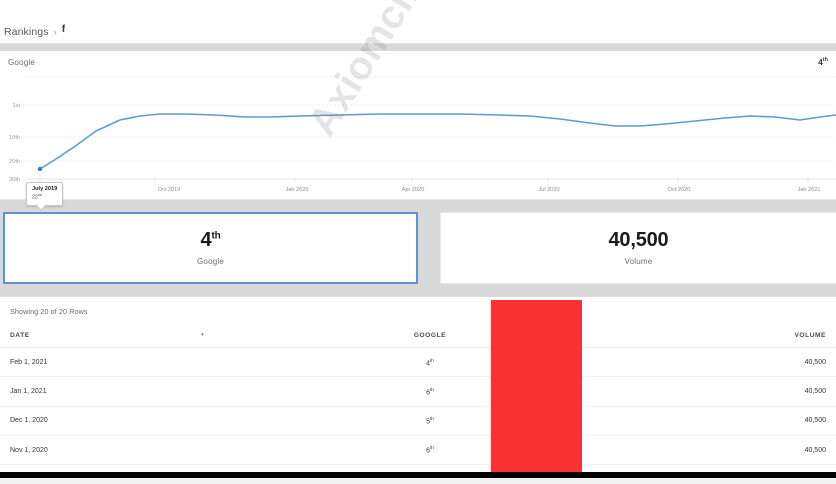  What do you see at coordinates (418, 475) in the screenshot?
I see `bottom-black-bar` at bounding box center [418, 475].